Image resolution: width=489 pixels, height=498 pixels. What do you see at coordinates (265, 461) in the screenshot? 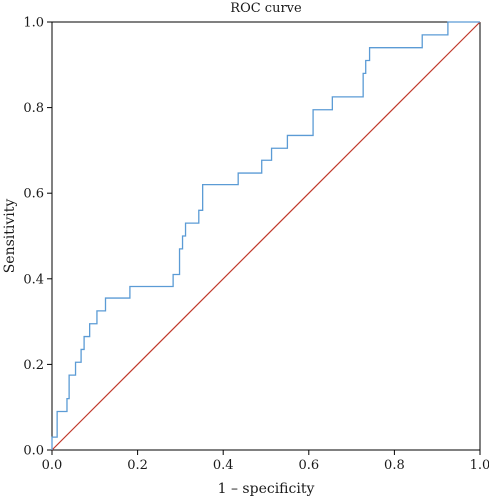
I see `x-axis-ticks: 0.0 0.2 0.4 0.6 0.8 1.0` at bounding box center [265, 461].